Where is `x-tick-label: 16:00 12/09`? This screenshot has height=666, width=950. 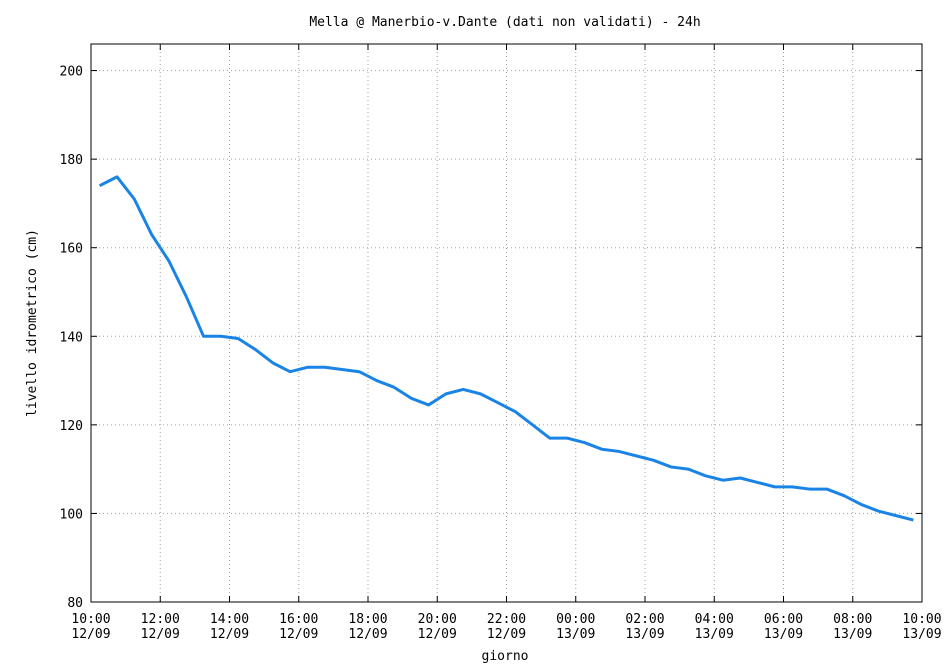
x-tick-label: 16:00 12/09 is located at coordinates (298, 627).